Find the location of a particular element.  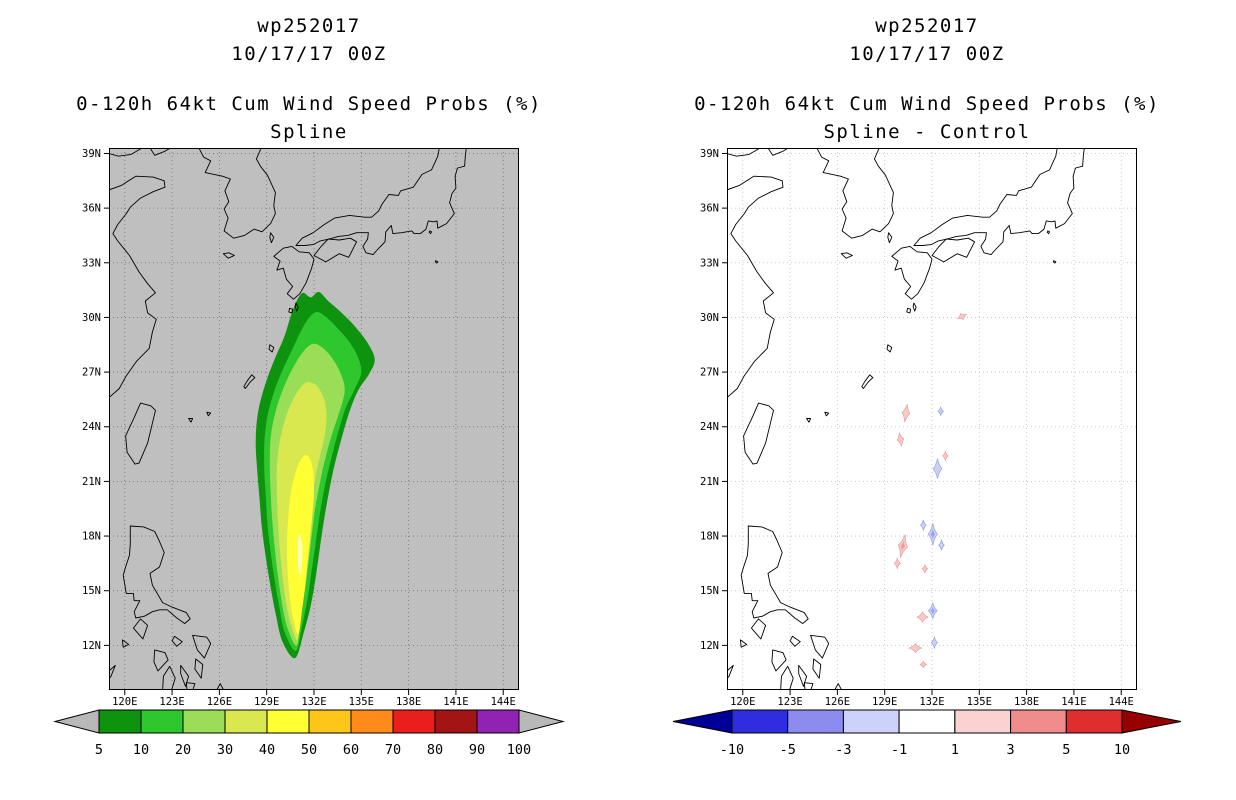

product-title: 0-120h 64kt Cum Wind Speed Probs (%) is located at coordinates (927, 104).